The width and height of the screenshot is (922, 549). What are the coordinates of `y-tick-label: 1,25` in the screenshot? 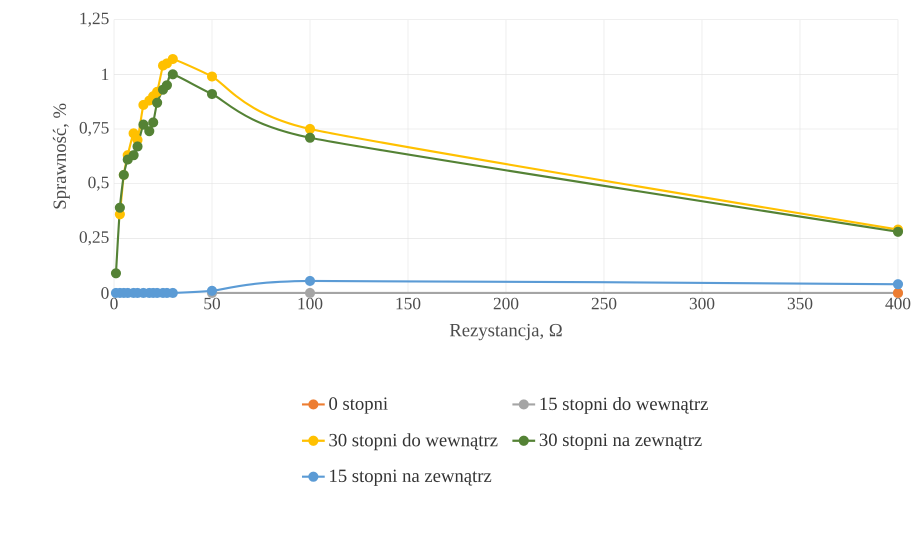 It's located at (94, 19).